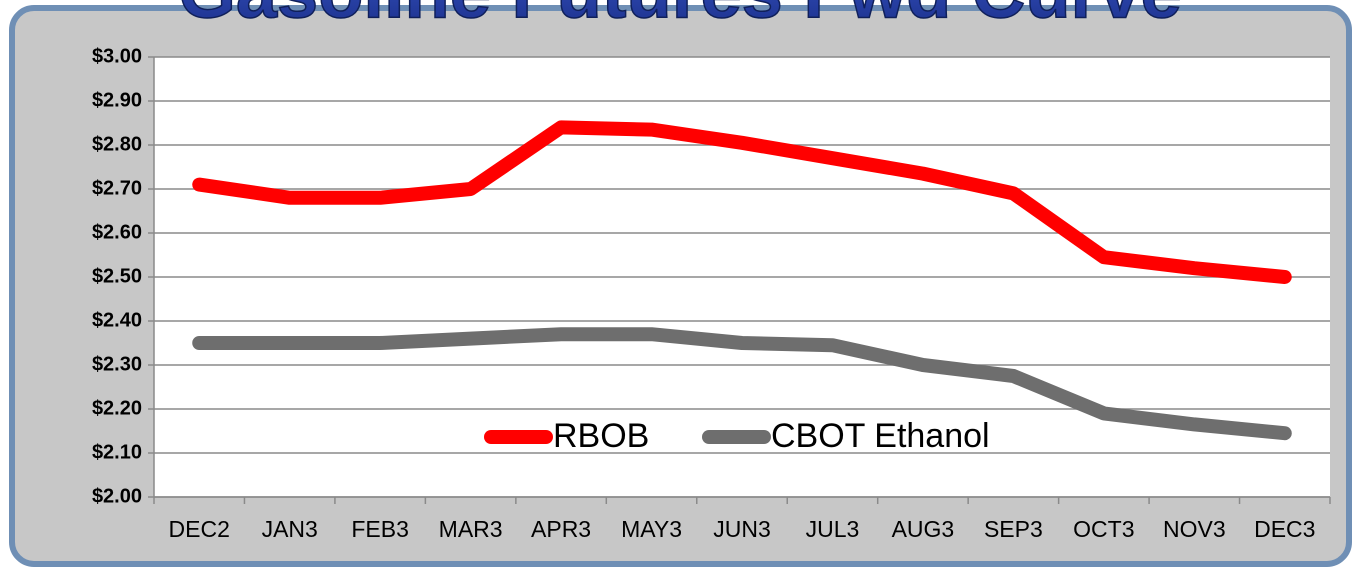 Image resolution: width=1359 pixels, height=572 pixels. Describe the element at coordinates (679, 17) in the screenshot. I see `chart-title: Gasoline Futures Fwd Curve` at that location.